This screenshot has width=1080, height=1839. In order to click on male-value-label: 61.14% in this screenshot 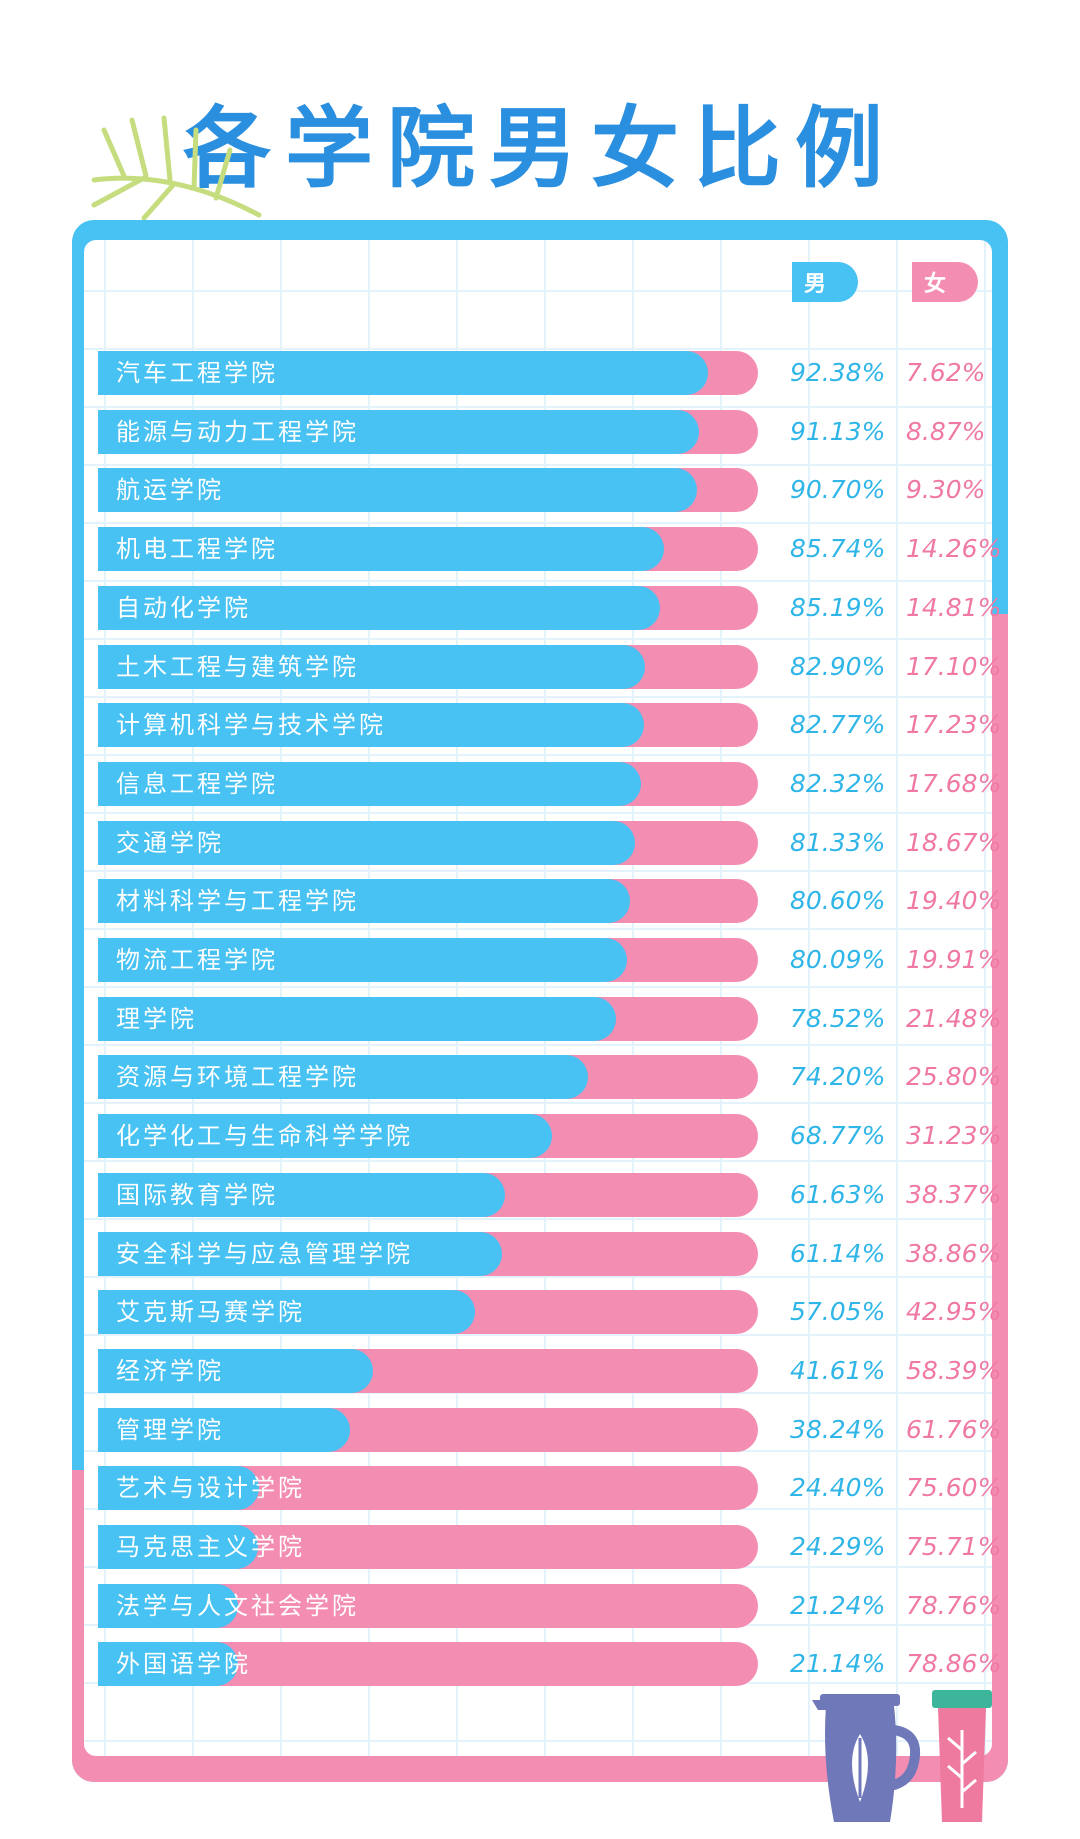, I will do `click(838, 1253)`.